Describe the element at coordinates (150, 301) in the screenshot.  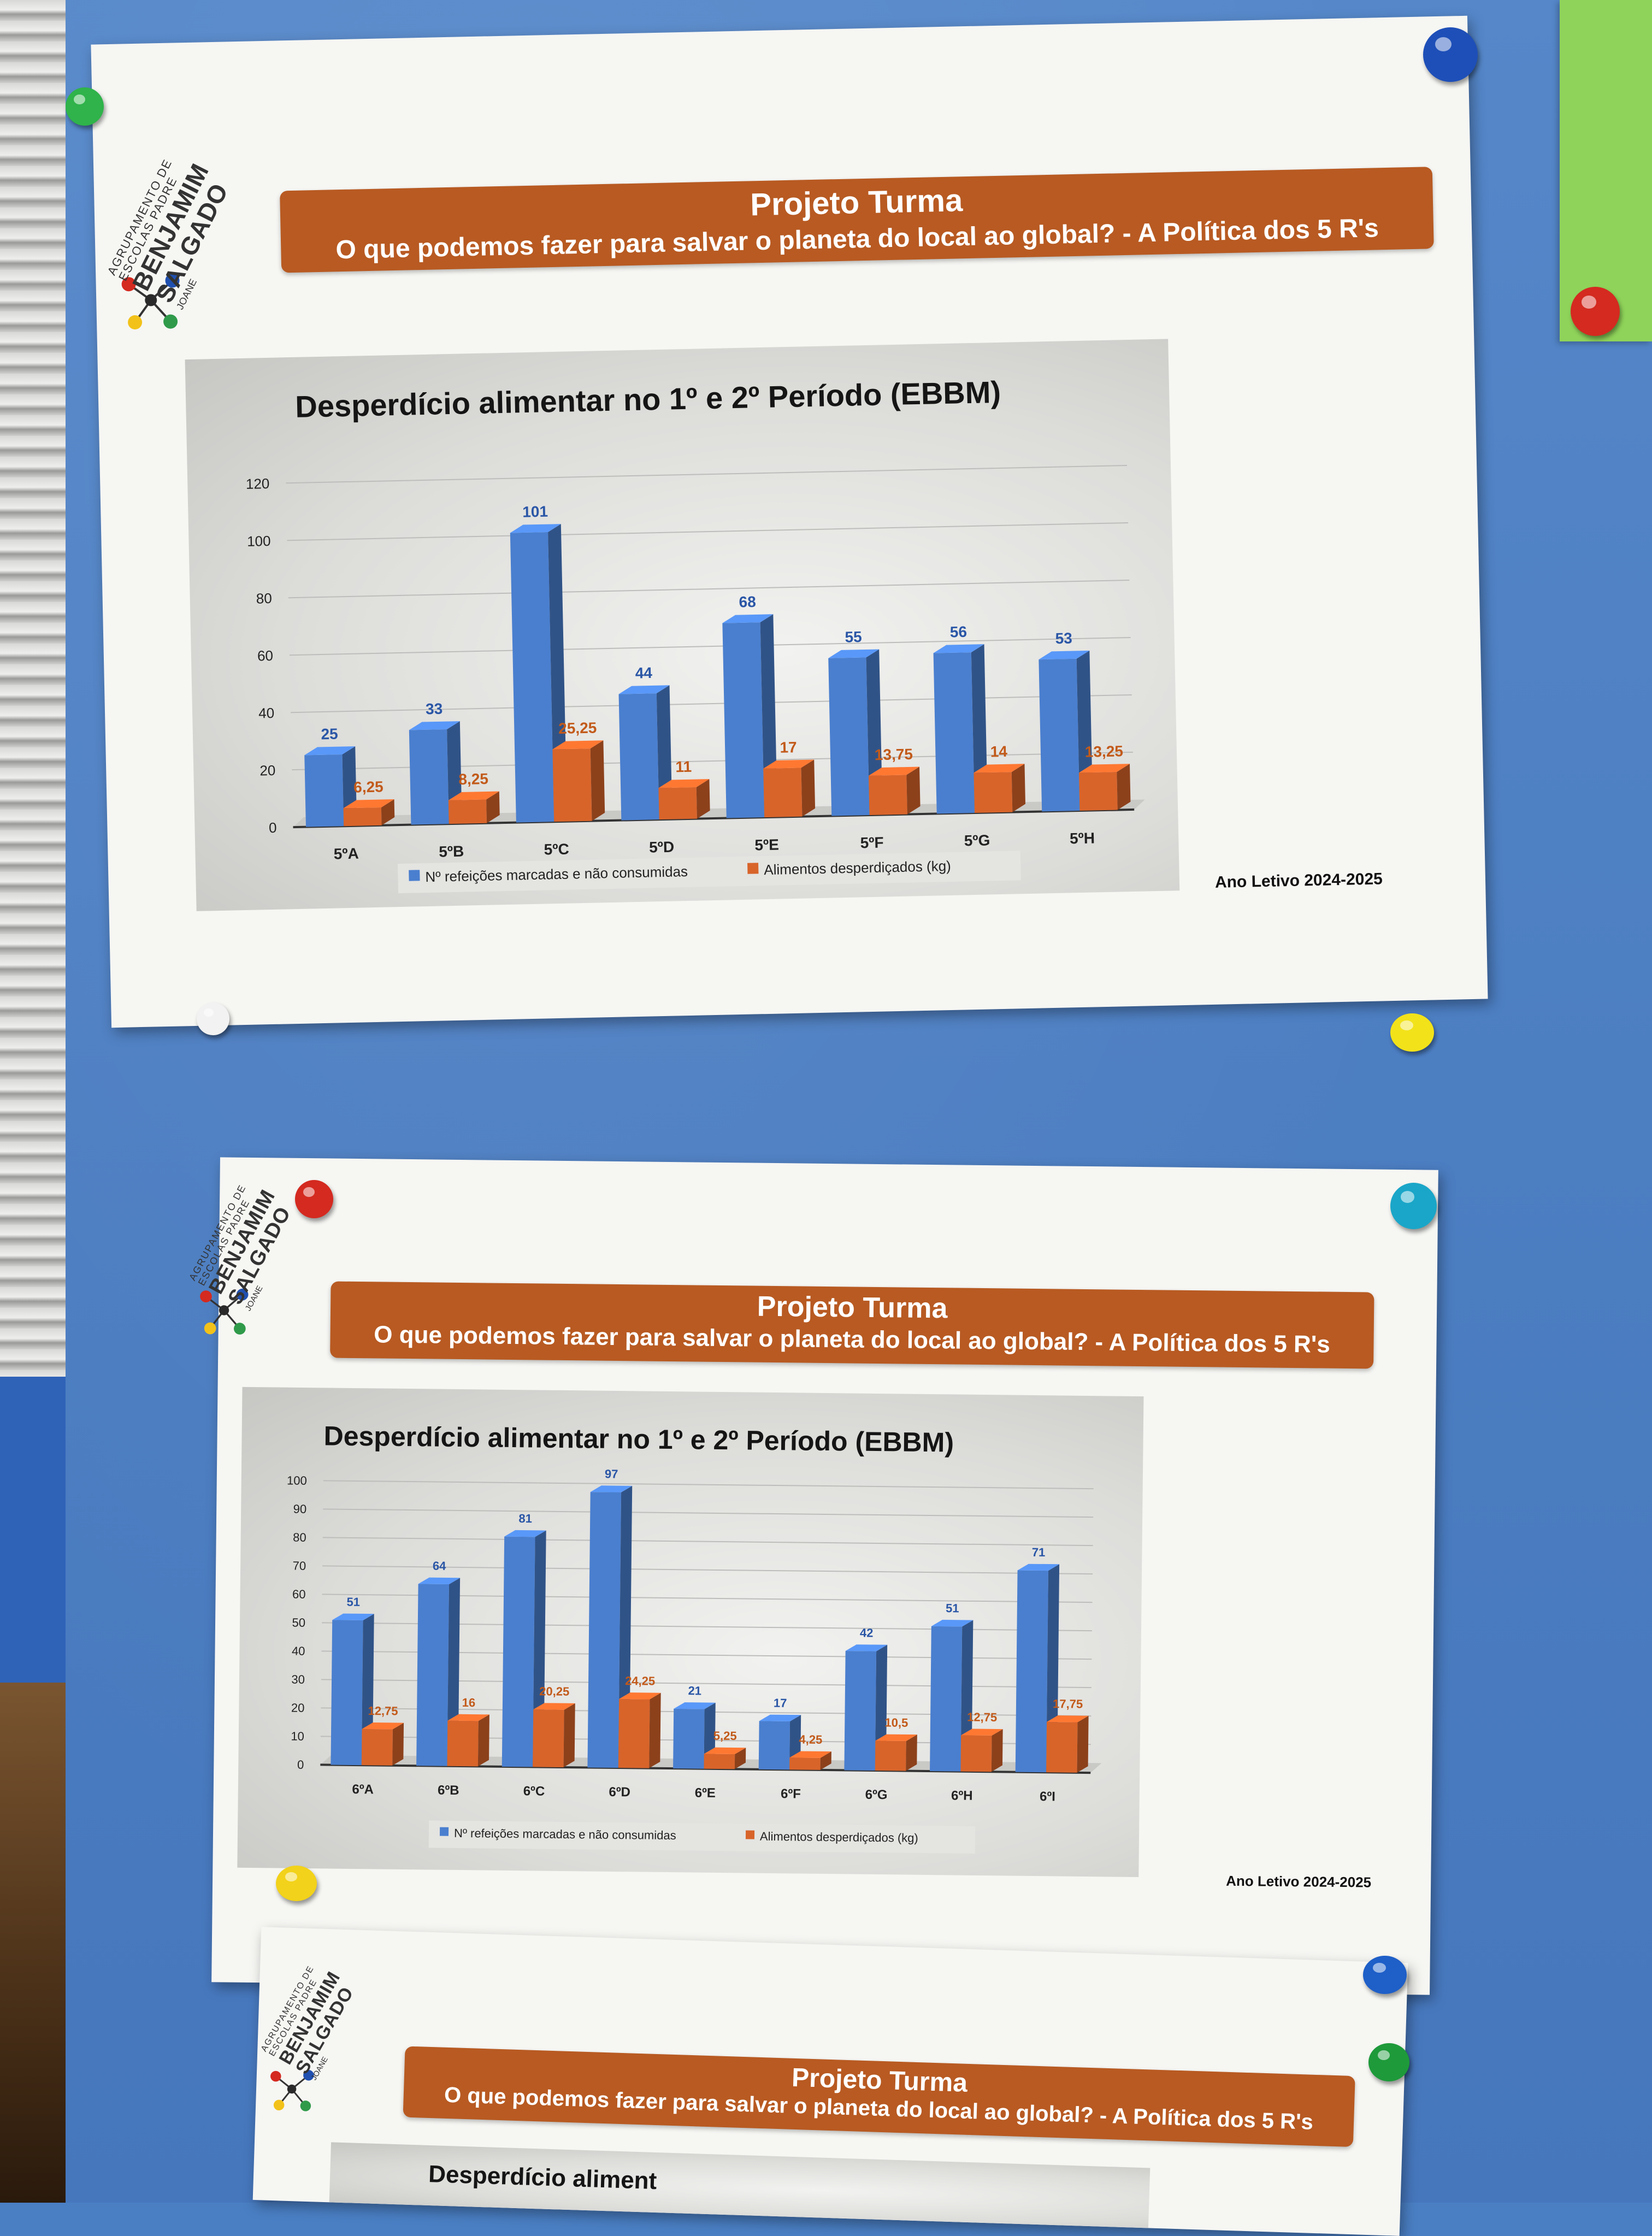
I see `logo-molecule-icon` at that location.